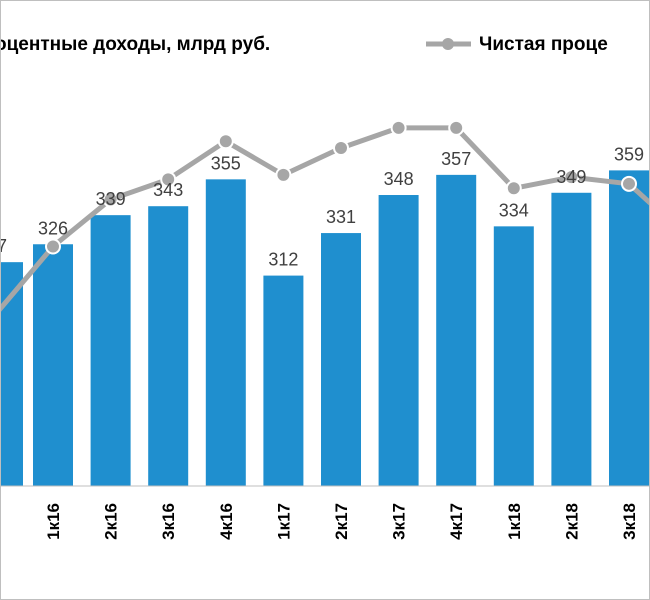 The image size is (650, 600). What do you see at coordinates (398, 340) in the screenshot?
I see `bar-3к17` at bounding box center [398, 340].